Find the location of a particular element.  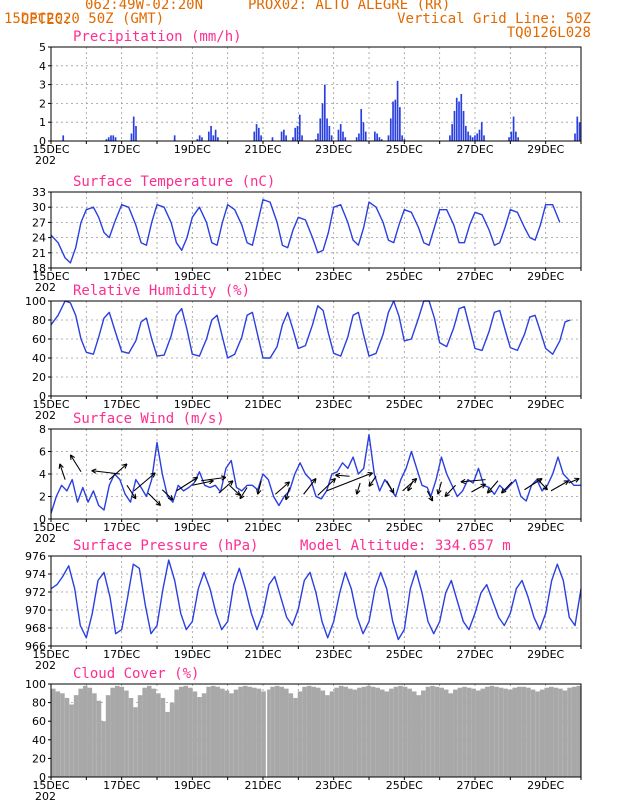

y-tick-label: 4 is located at coordinates (42, 66).